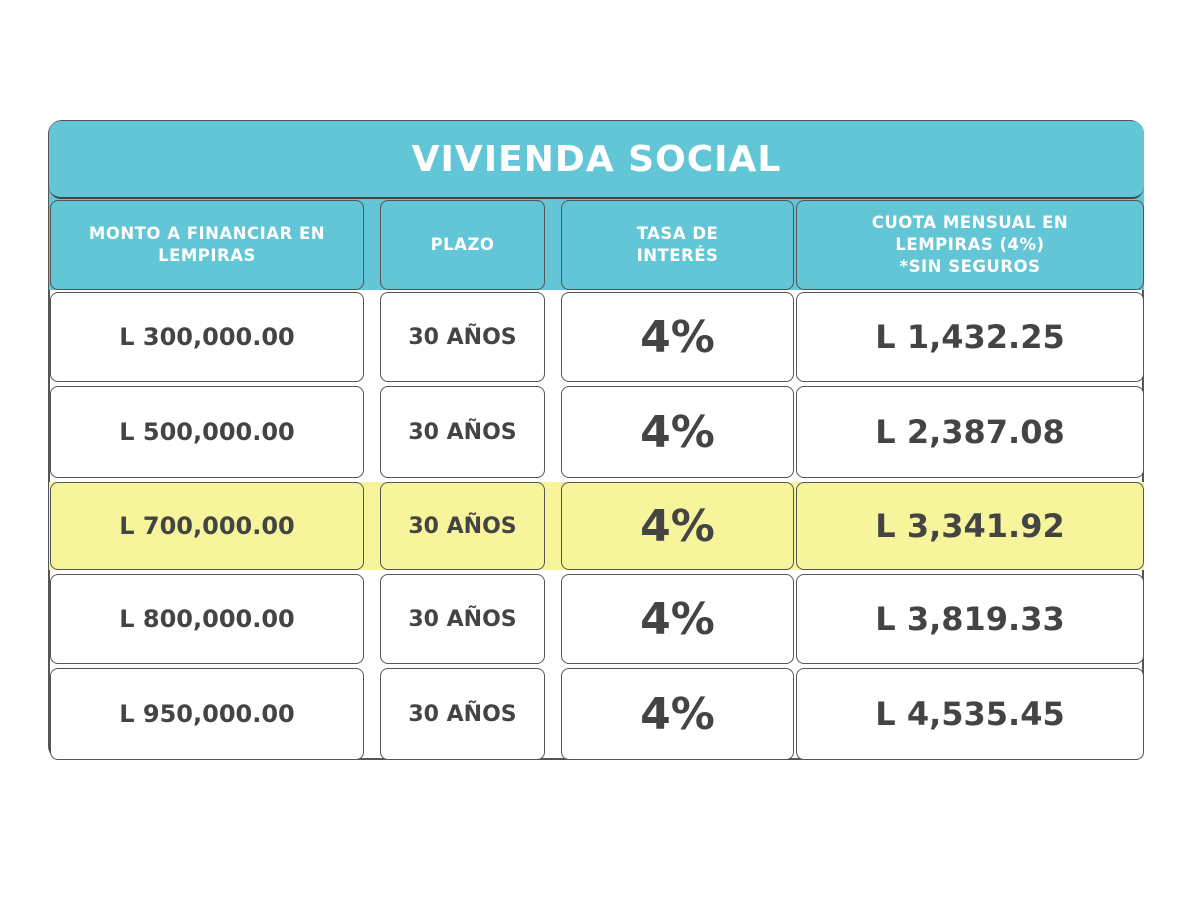  Describe the element at coordinates (462, 245) in the screenshot. I see `column-header-plazo: PLAZO` at that location.